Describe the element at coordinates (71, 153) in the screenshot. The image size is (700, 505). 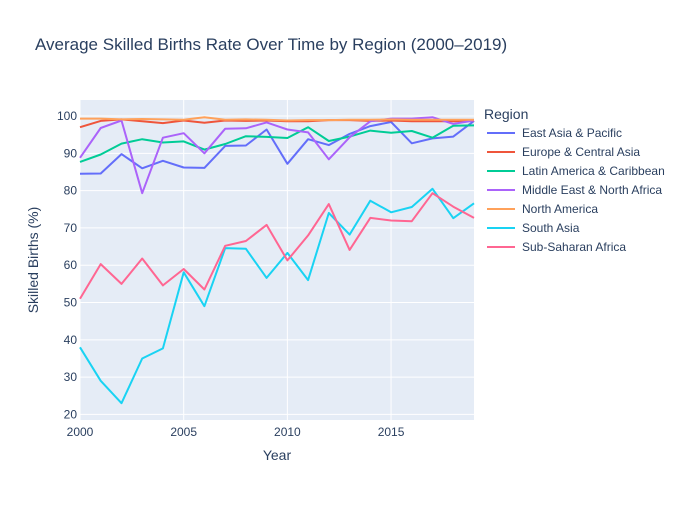
I see `y-tick-label: 90` at that location.